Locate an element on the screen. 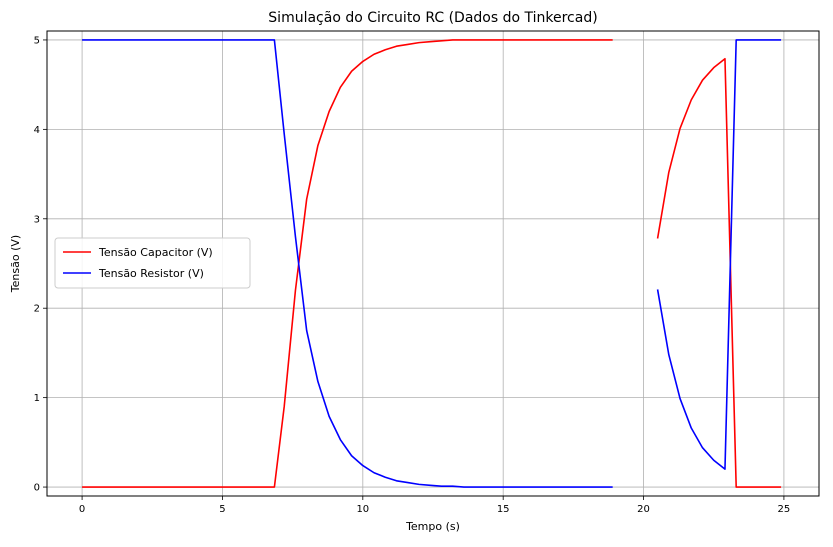 The image size is (833, 547). legend: Tensão Capacitor (V) Tensão Resistor (V) is located at coordinates (152, 263).